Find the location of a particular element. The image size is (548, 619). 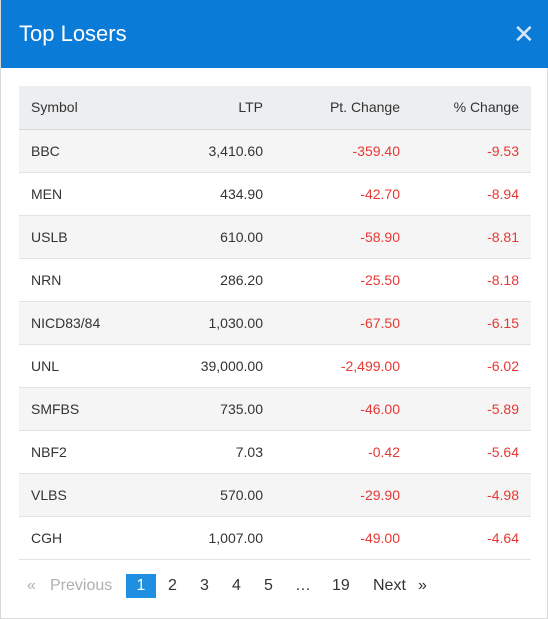

cell-pct-change: -4.98 is located at coordinates (465, 495).